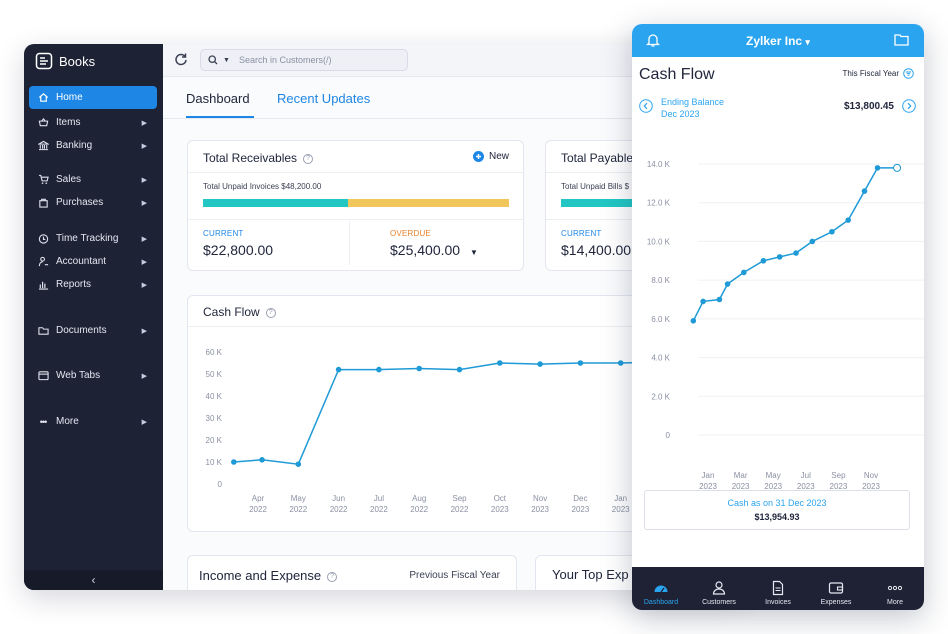  What do you see at coordinates (836, 593) in the screenshot?
I see `mobile-tab-expenses: Expenses` at bounding box center [836, 593].